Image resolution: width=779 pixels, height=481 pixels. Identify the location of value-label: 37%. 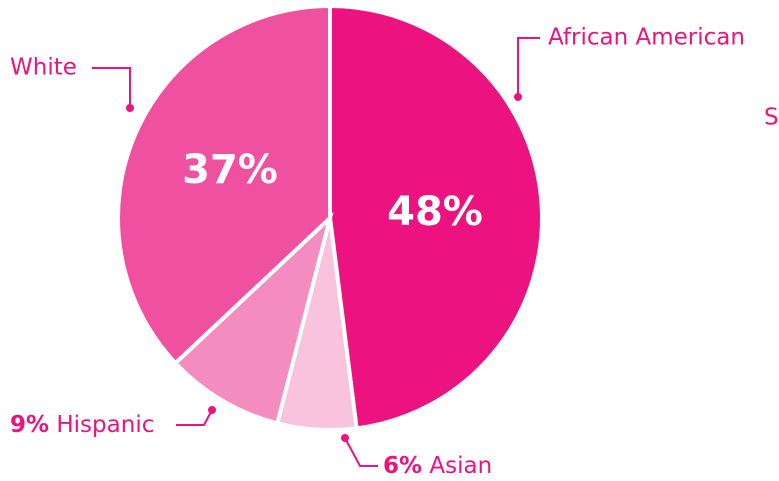
(230, 170).